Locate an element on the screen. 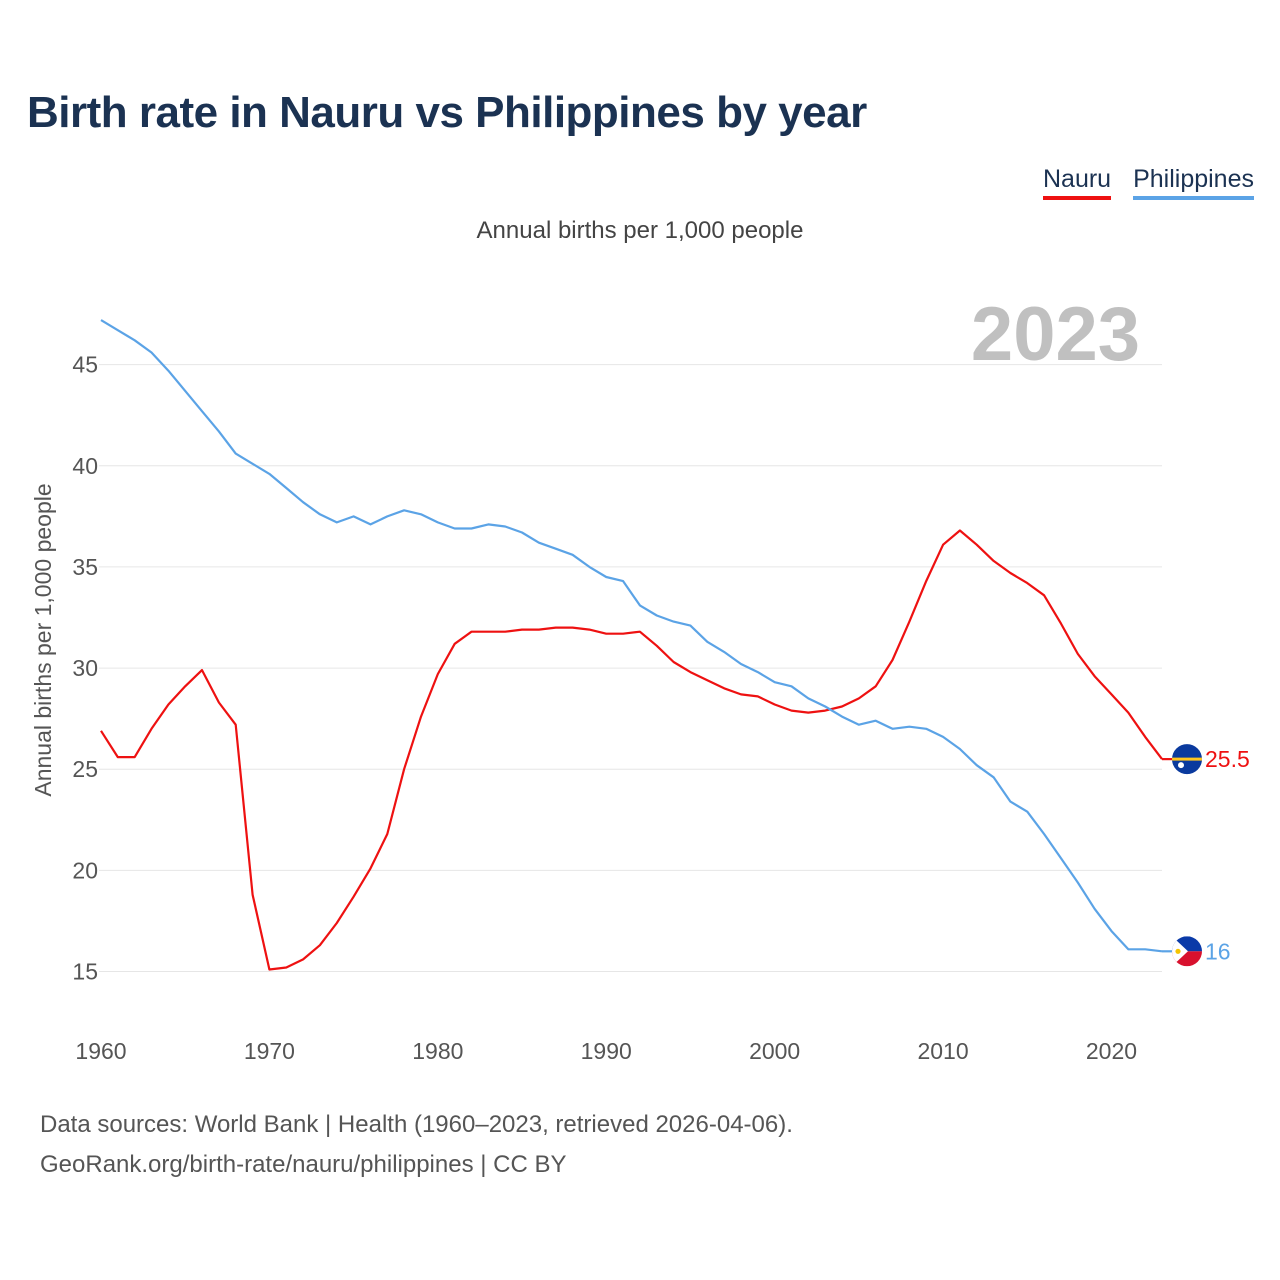 This screenshot has width=1280, height=1280. legend: Nauru Philippines is located at coordinates (1148, 182).